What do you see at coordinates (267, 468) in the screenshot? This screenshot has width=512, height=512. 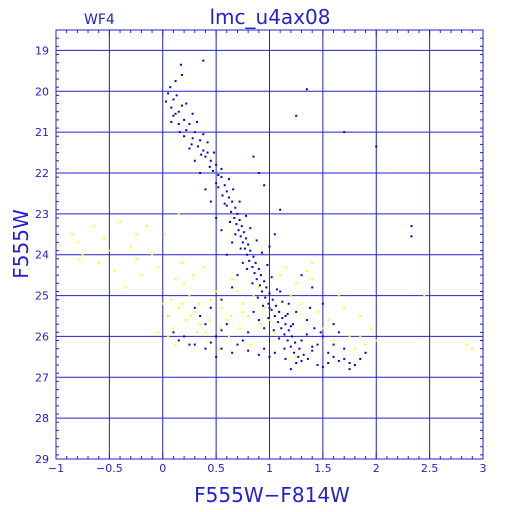 I see `x-tick-labels: −1 −0.5 0 0.5 1 1.5 2 2.5 3` at bounding box center [267, 468].